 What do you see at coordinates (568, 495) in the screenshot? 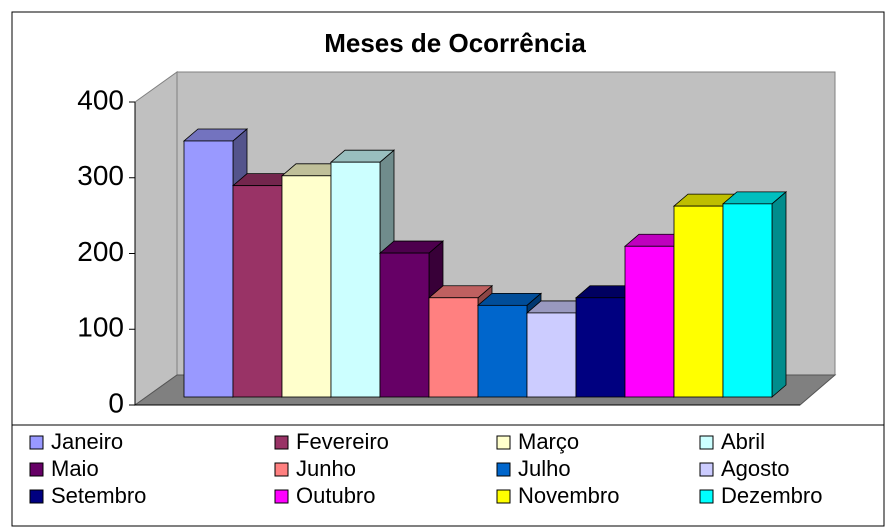
I see `legend-label: Novembro` at bounding box center [568, 495].